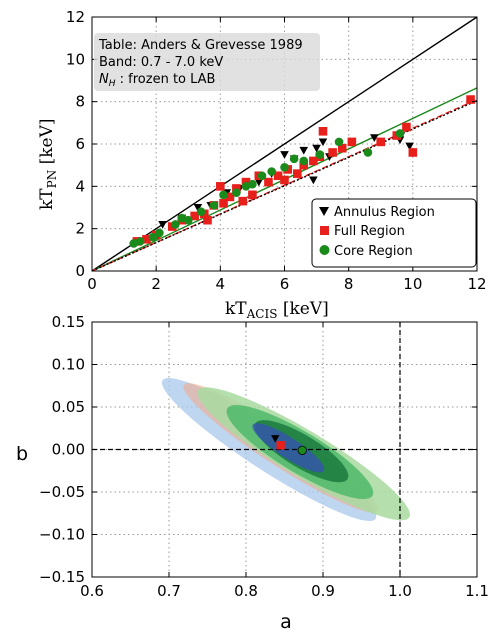  Describe the element at coordinates (80, 229) in the screenshot. I see `top-y-tick-label: 2` at that location.